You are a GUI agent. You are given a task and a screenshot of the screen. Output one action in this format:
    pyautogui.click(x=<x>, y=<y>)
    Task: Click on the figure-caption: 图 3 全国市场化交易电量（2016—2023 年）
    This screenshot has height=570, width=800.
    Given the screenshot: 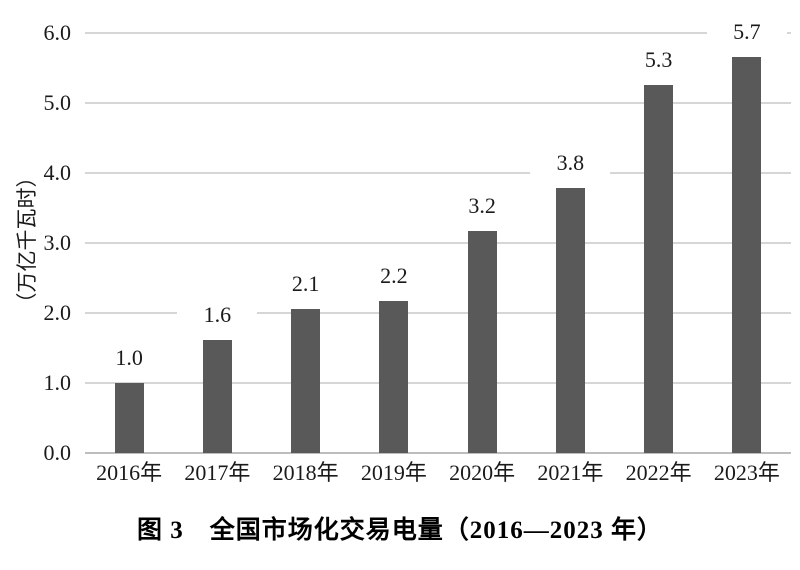 What is the action you would take?
    pyautogui.click(x=399, y=530)
    